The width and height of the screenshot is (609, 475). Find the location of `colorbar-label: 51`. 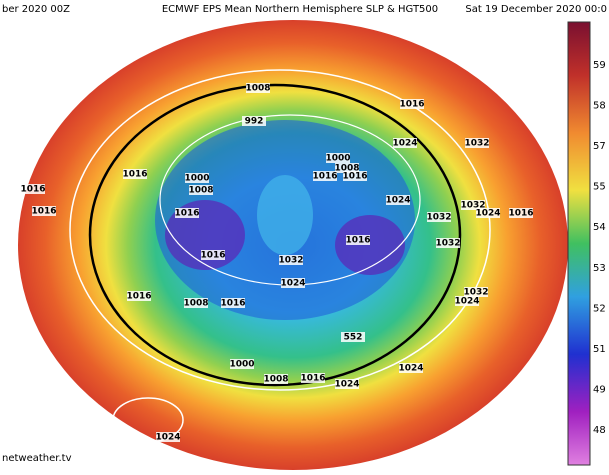

colorbar-label: 51 is located at coordinates (599, 349).